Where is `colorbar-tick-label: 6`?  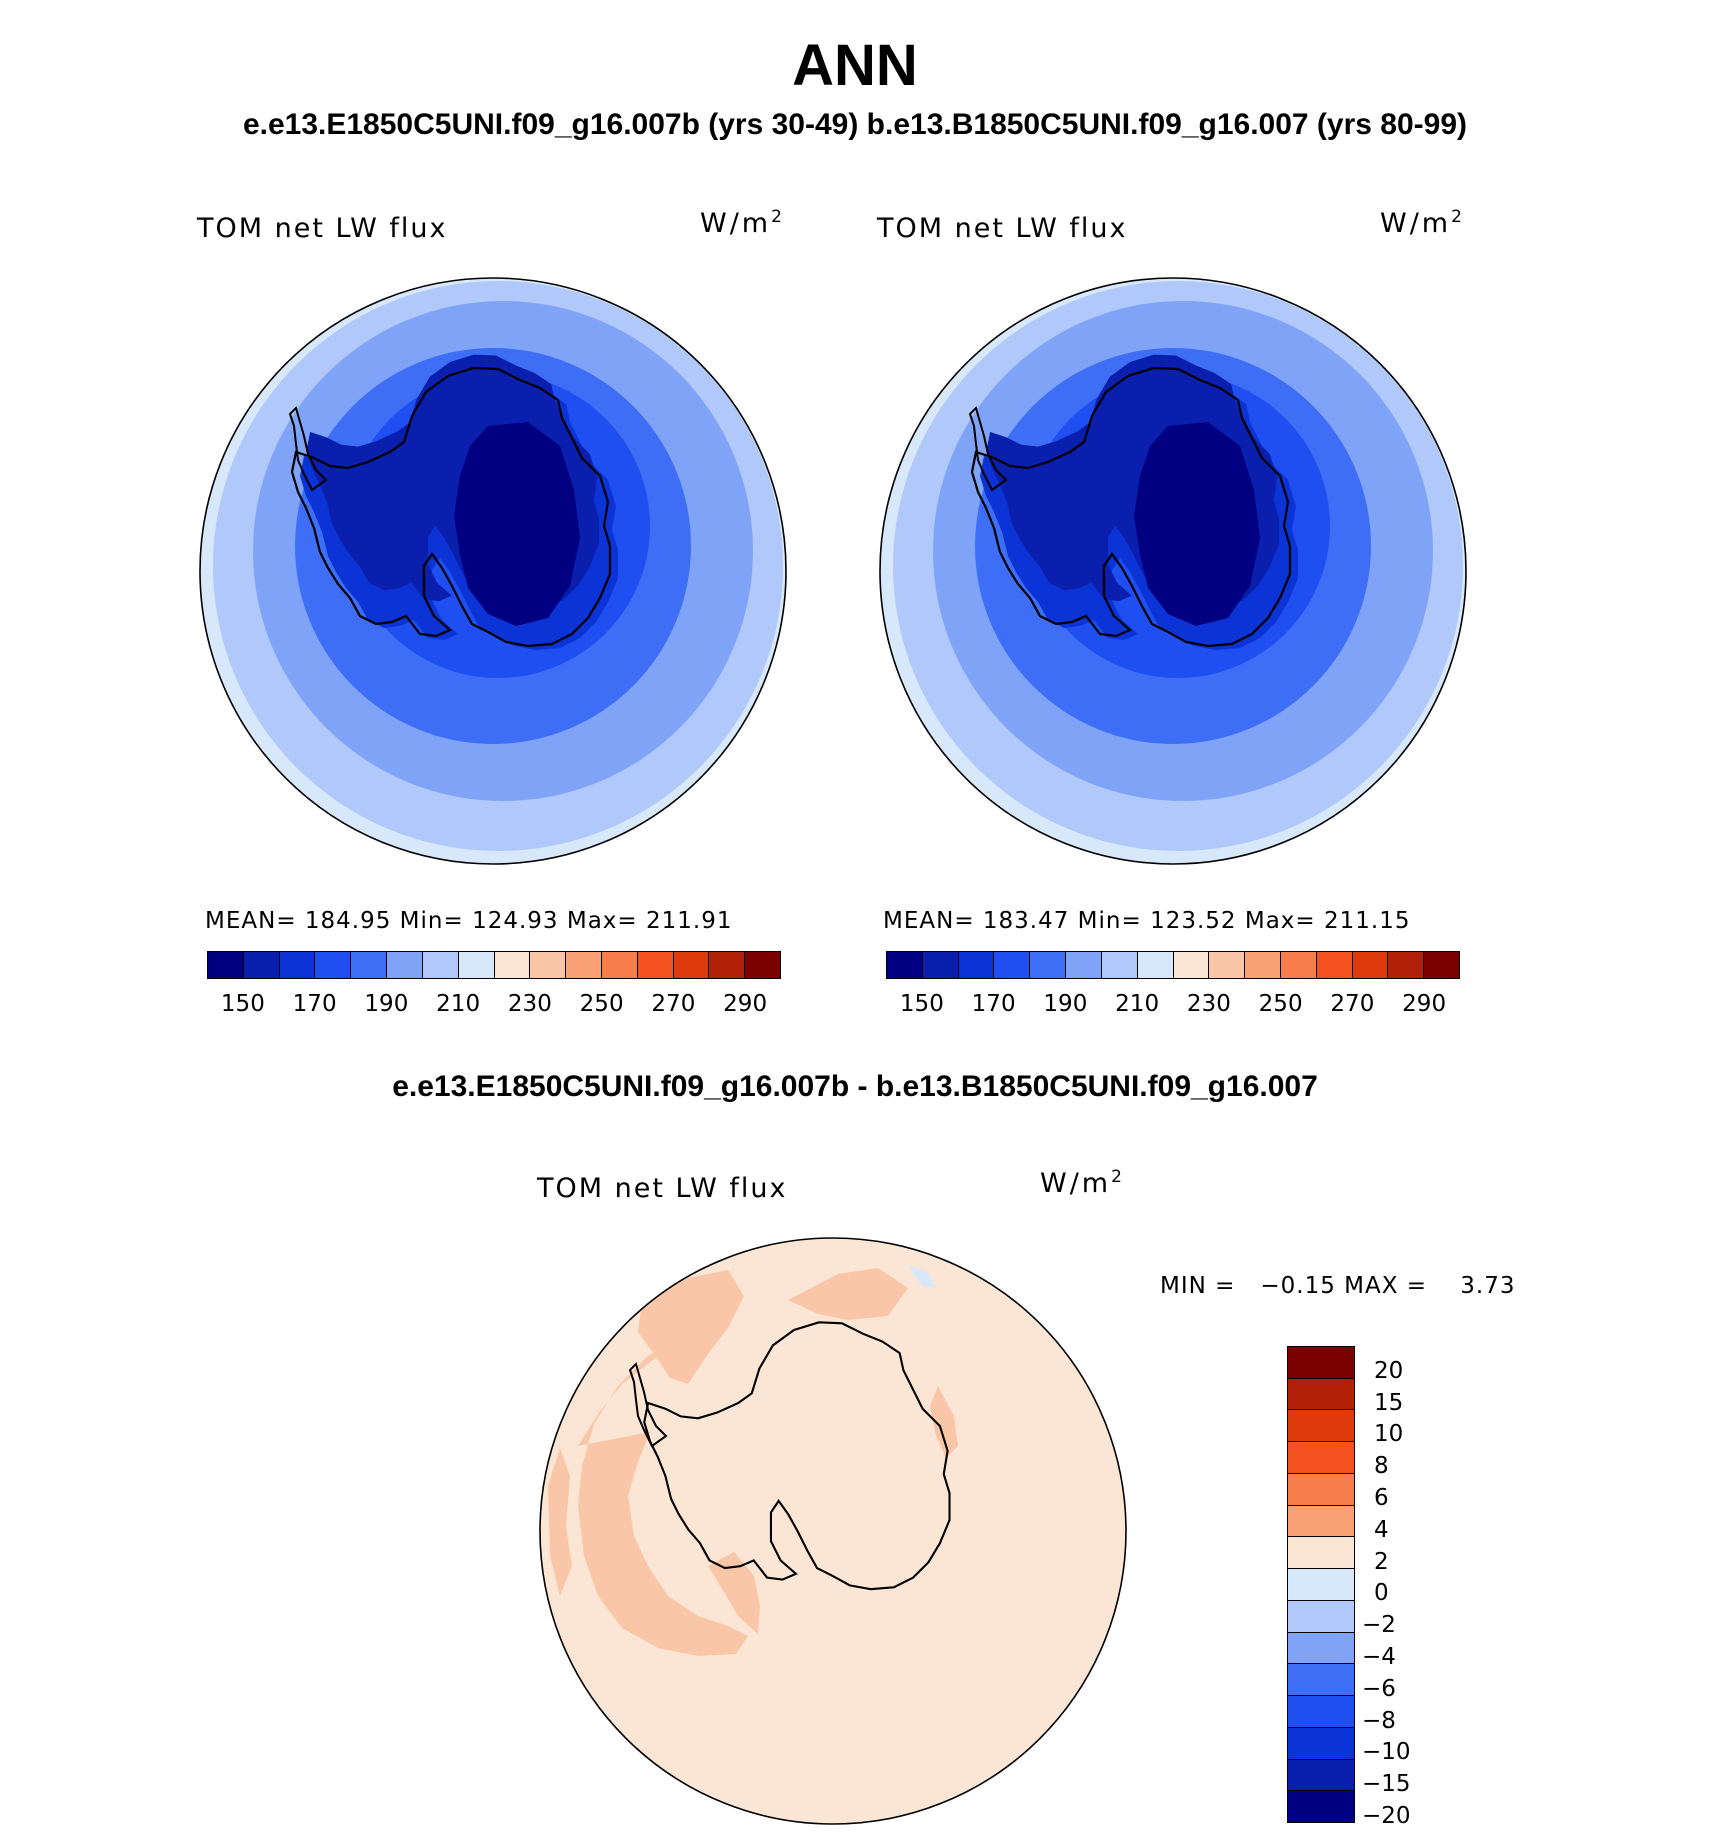 colorbar-tick-label: 6 is located at coordinates (1381, 1498).